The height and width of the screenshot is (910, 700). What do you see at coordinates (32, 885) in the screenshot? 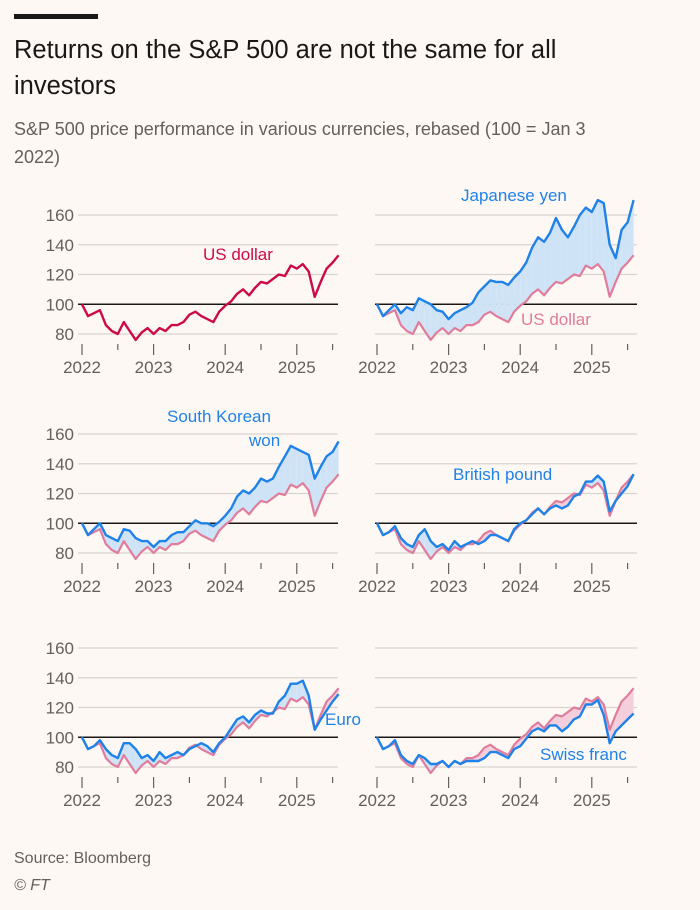
I see `copyright: © FT` at bounding box center [32, 885].